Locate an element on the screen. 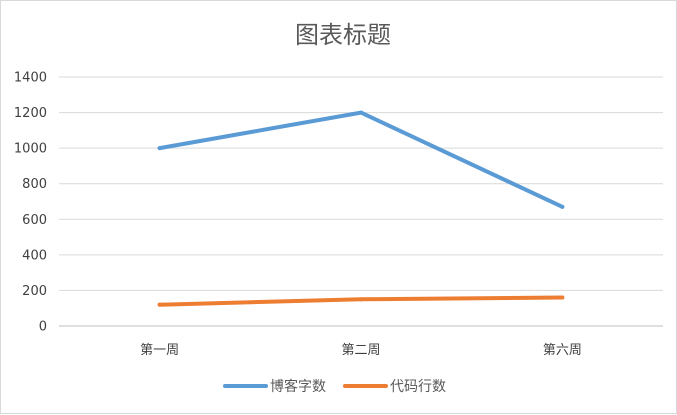 This screenshot has width=677, height=415. y-tick-label: 400 is located at coordinates (34, 255).